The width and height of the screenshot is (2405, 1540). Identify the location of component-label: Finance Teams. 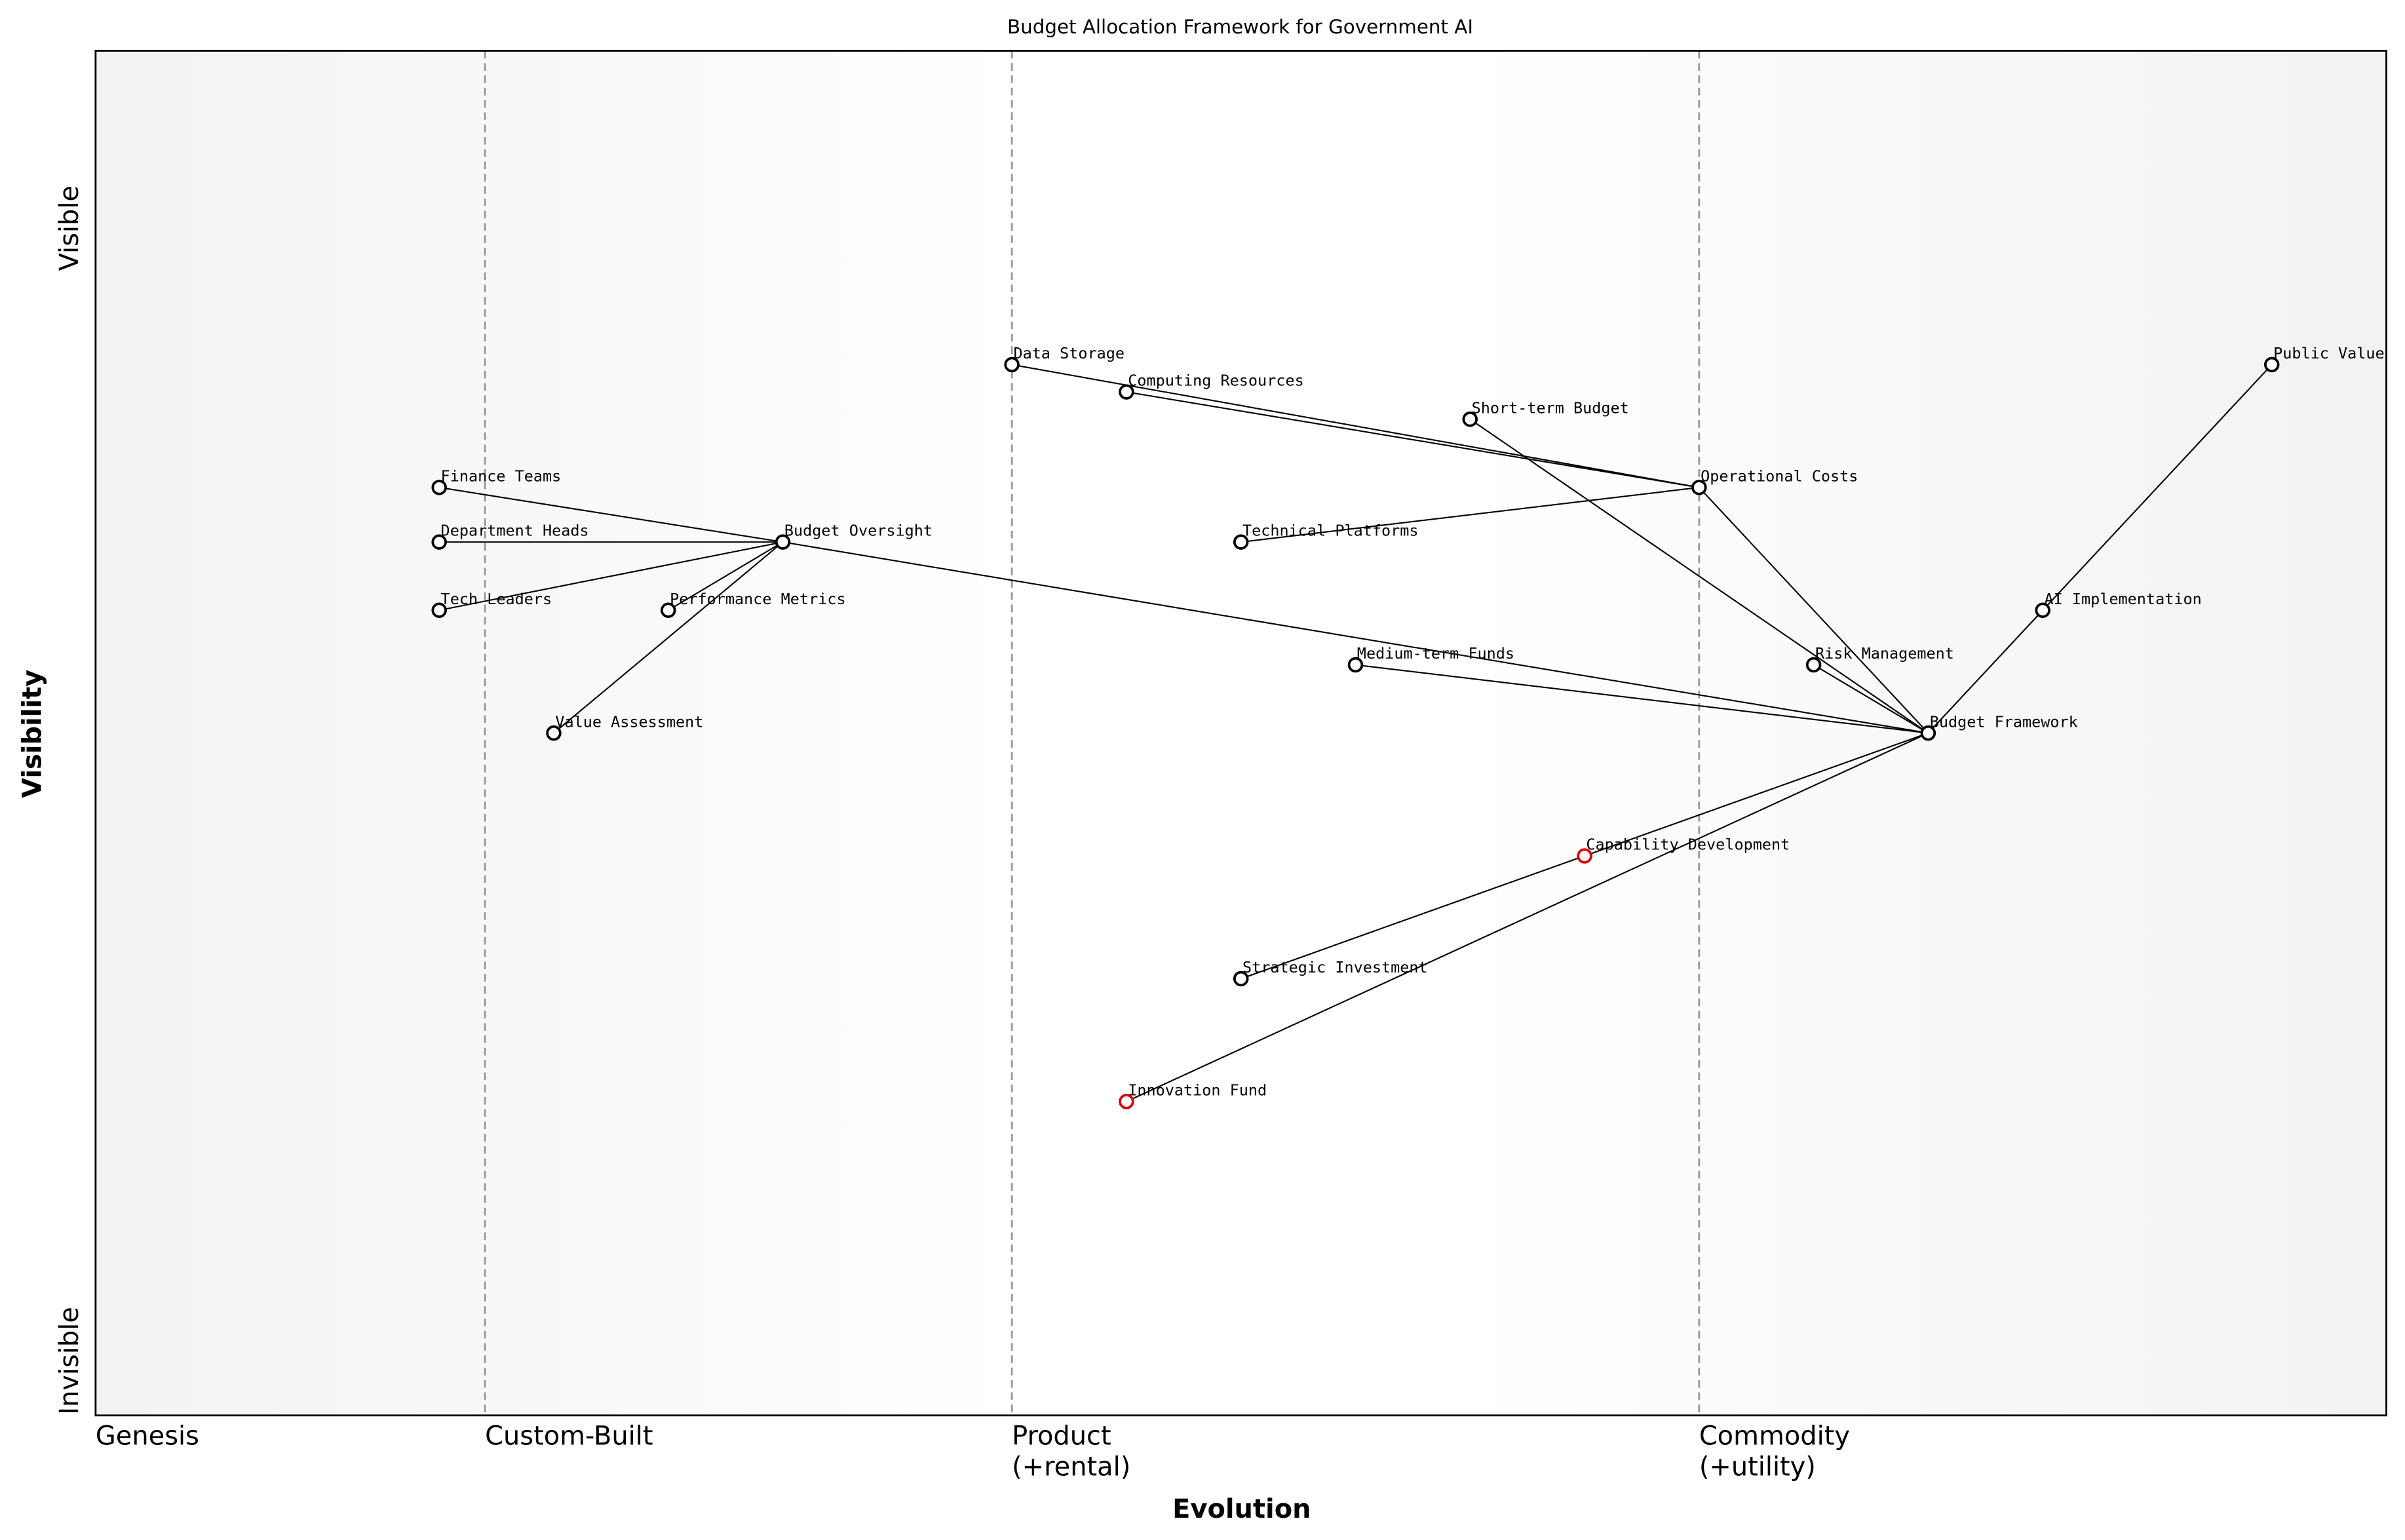
(501, 476).